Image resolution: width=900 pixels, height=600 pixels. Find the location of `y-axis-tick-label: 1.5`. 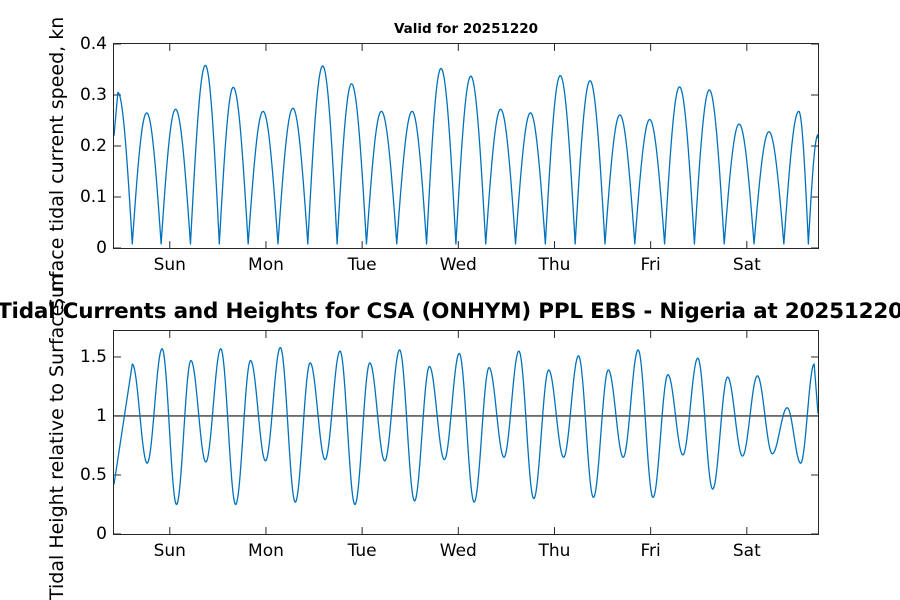

y-axis-tick-label: 1.5 is located at coordinates (93, 356).